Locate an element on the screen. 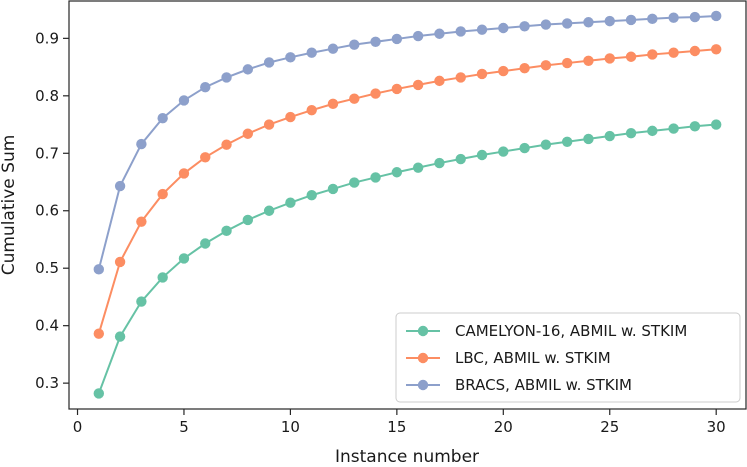  x-tick-label: 15 is located at coordinates (396, 427).